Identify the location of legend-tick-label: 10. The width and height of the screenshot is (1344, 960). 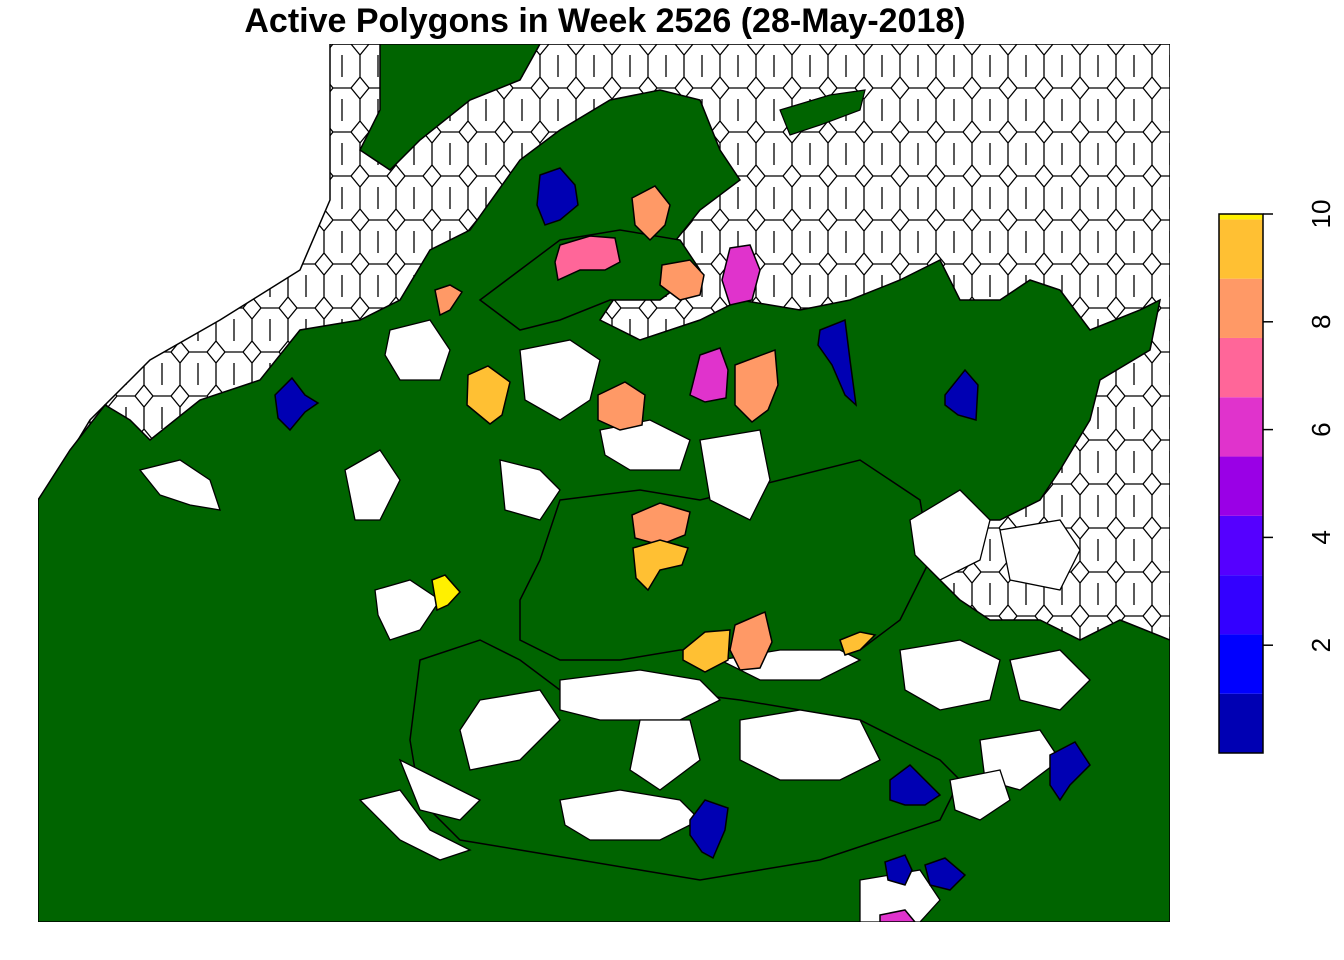
(1321, 214).